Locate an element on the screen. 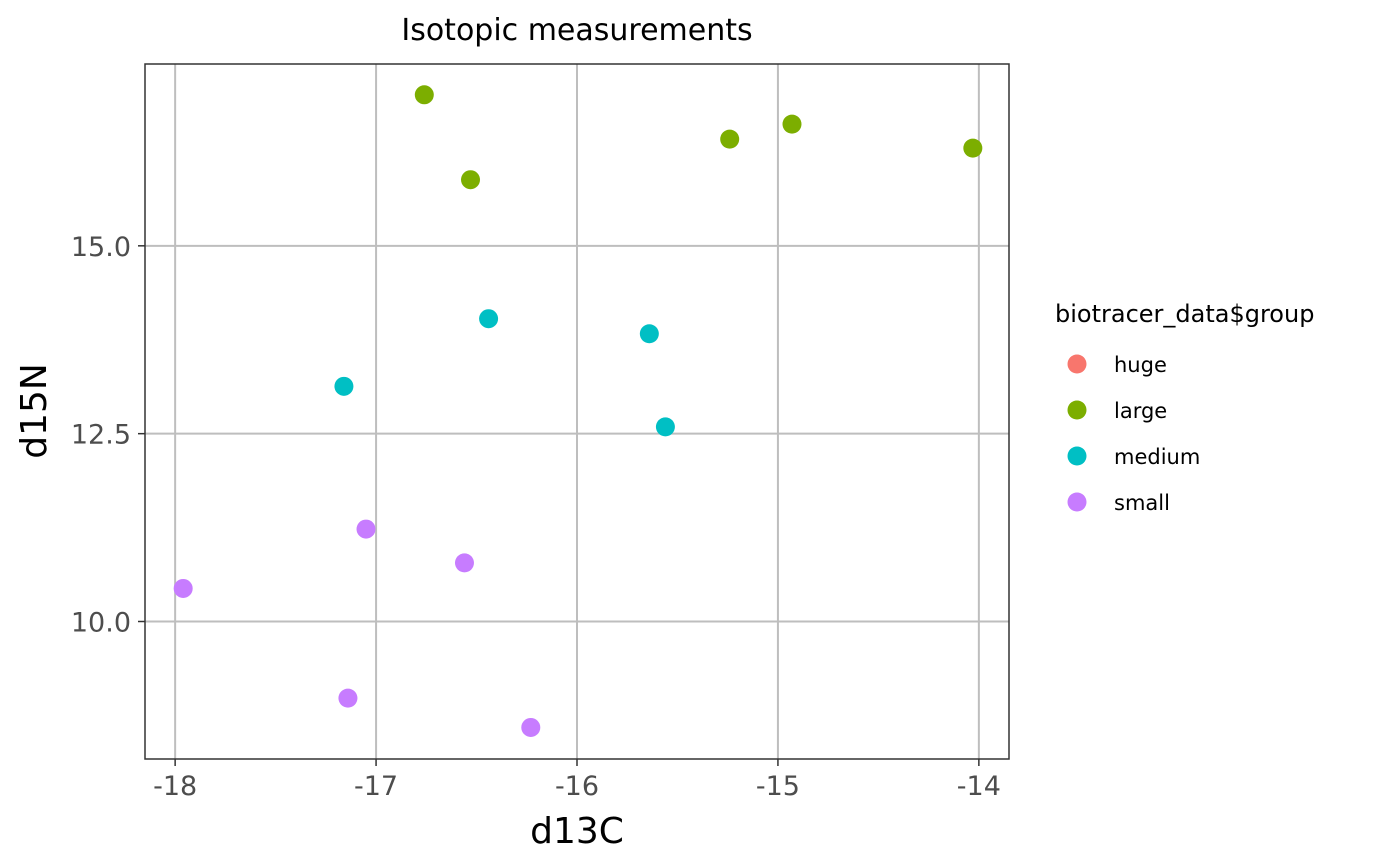  y-tick-label: 10.0 is located at coordinates (101, 623).